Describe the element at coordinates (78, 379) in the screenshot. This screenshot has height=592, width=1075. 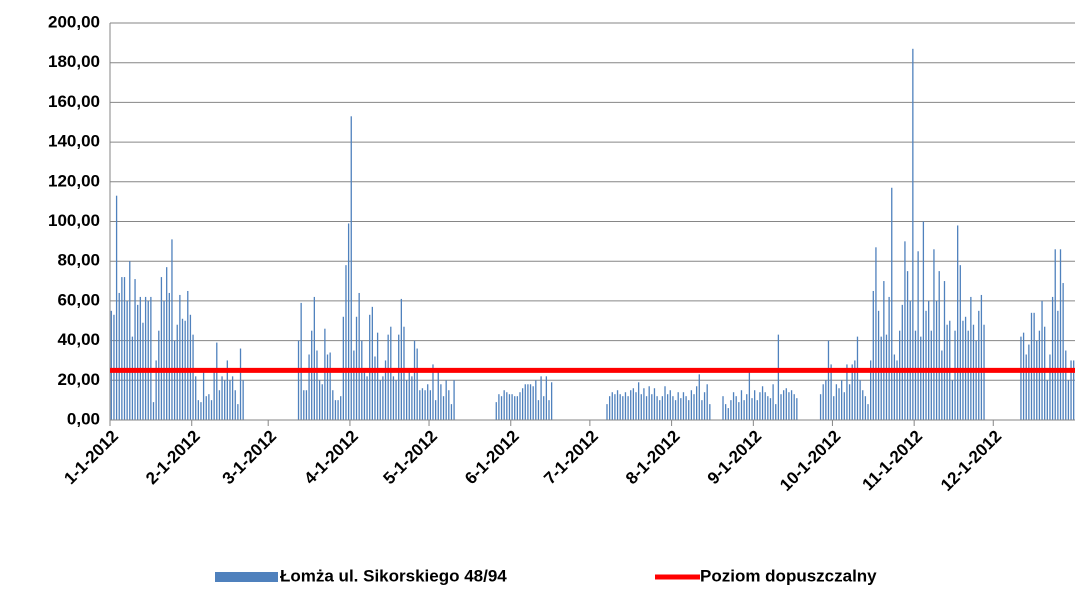
I see `y-tick-label: 20,00` at that location.